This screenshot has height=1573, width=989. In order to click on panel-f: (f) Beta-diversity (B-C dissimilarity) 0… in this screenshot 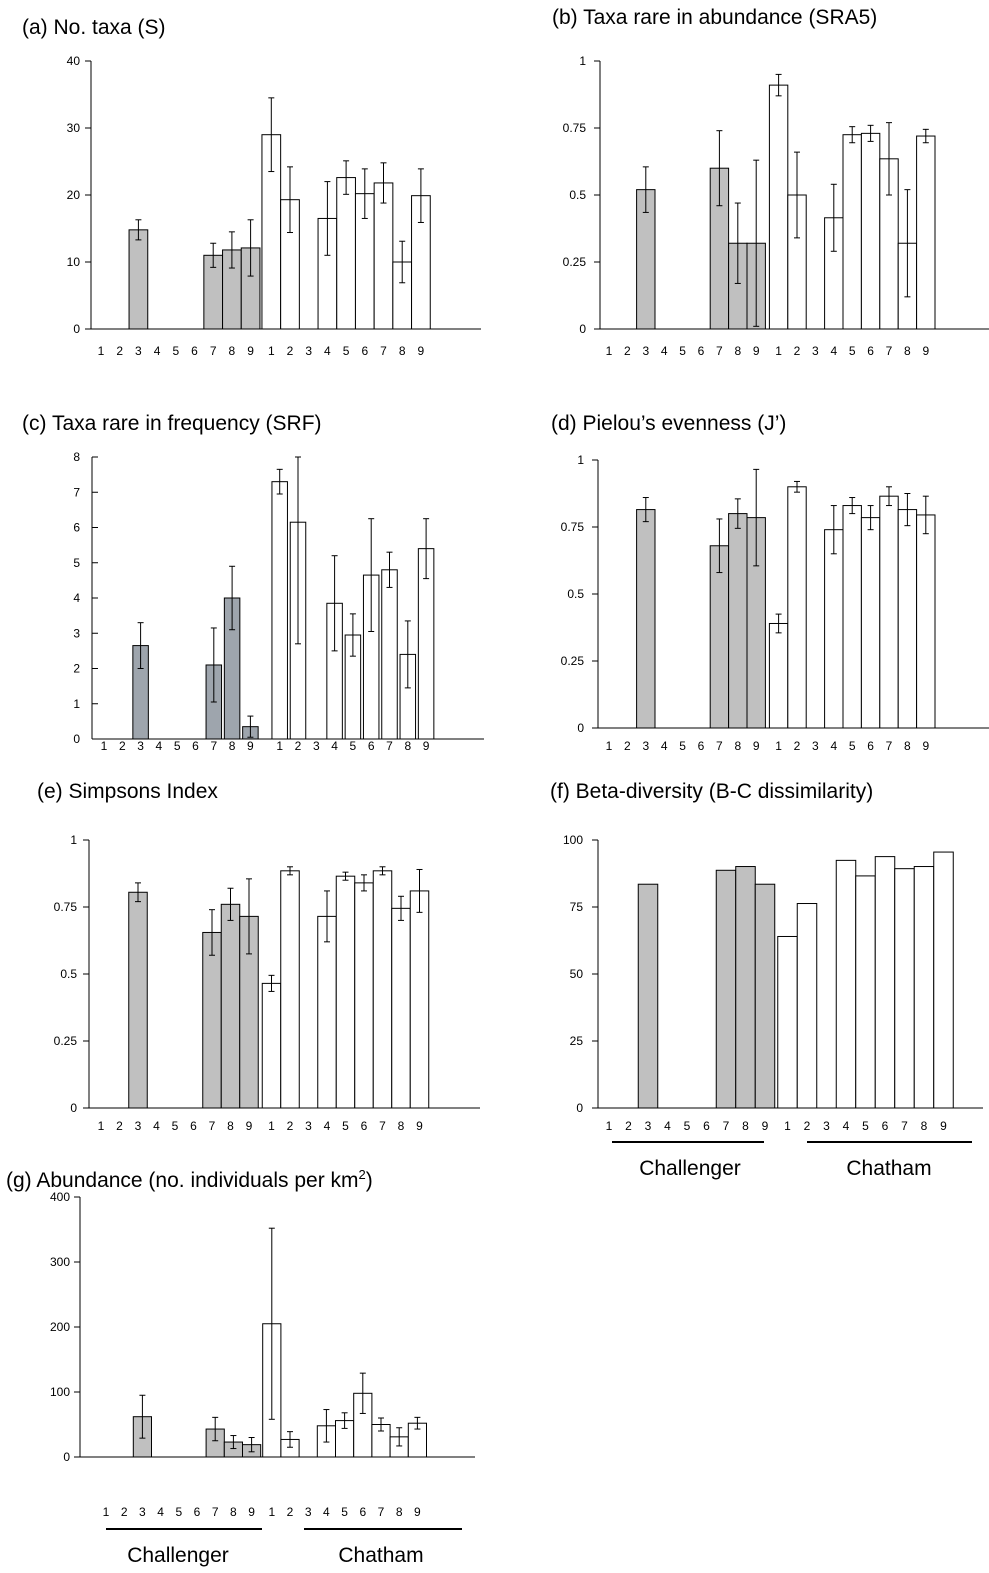, I will do `click(766, 980)`.